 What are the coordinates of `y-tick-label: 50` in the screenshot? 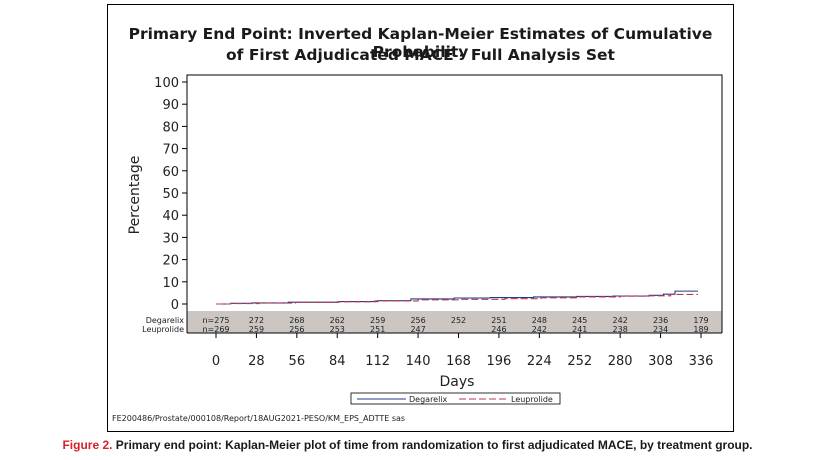 It's located at (170, 194).